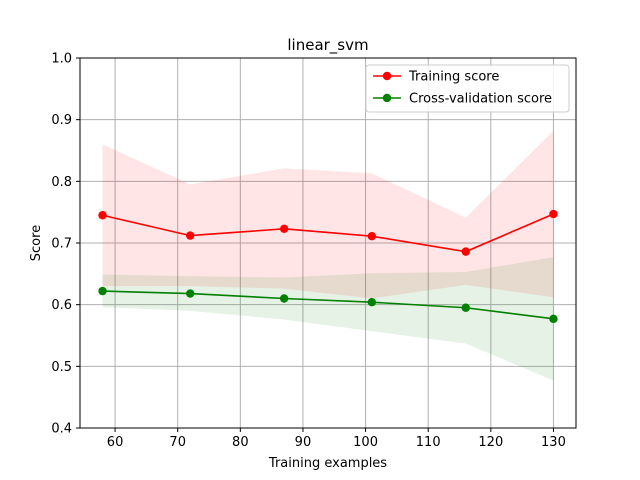  What do you see at coordinates (480, 99) in the screenshot?
I see `legend-label: Cross-validation score` at bounding box center [480, 99].